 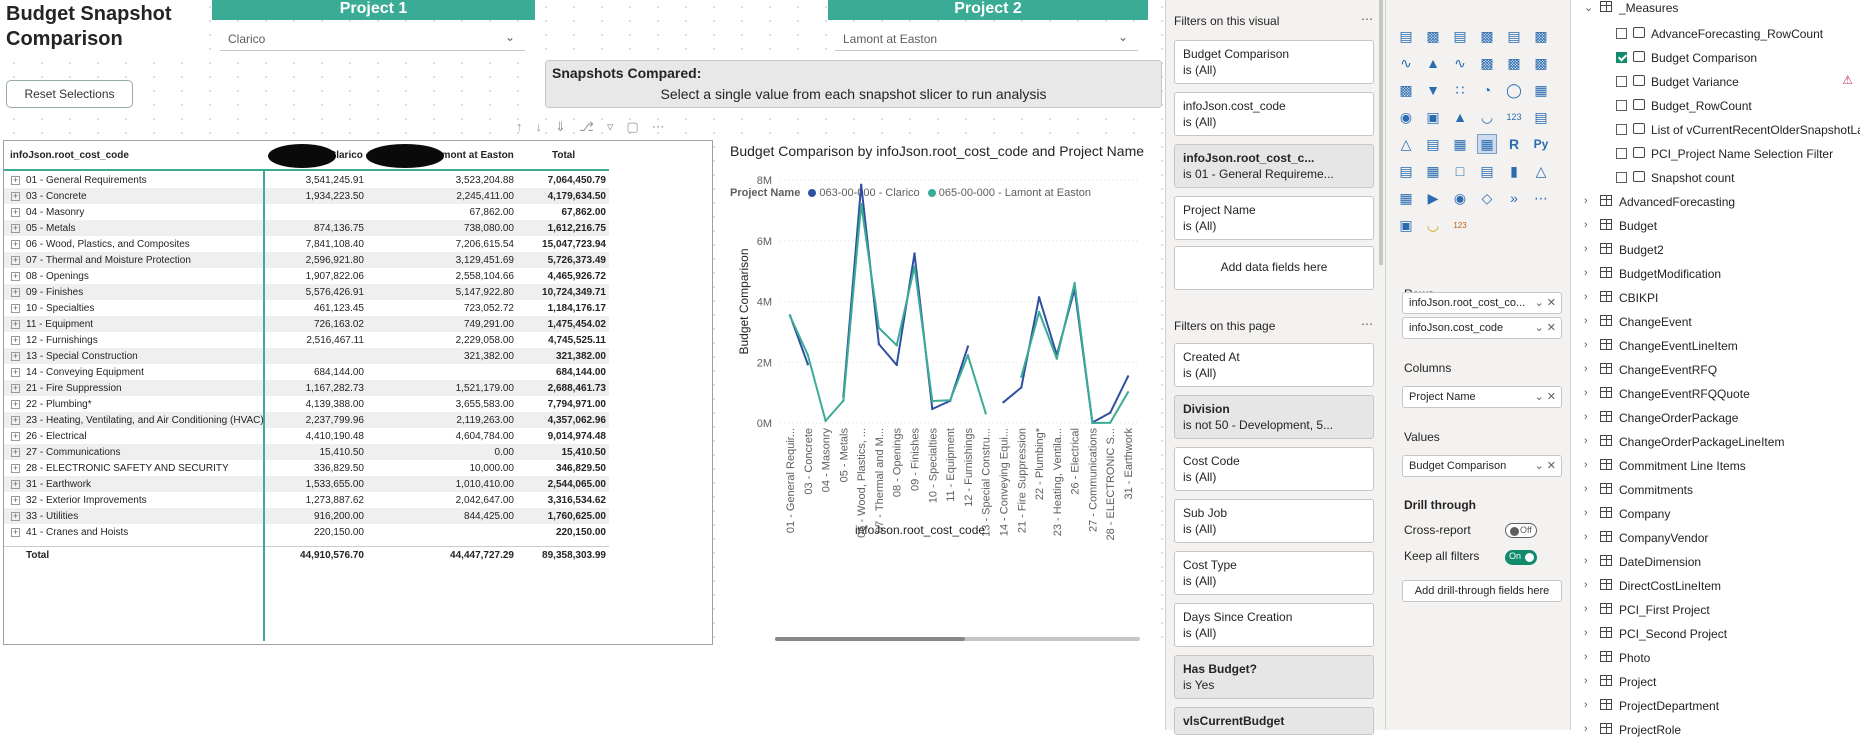 What do you see at coordinates (1514, 89) in the screenshot?
I see `donut-chart-icon: ◯` at bounding box center [1514, 89].